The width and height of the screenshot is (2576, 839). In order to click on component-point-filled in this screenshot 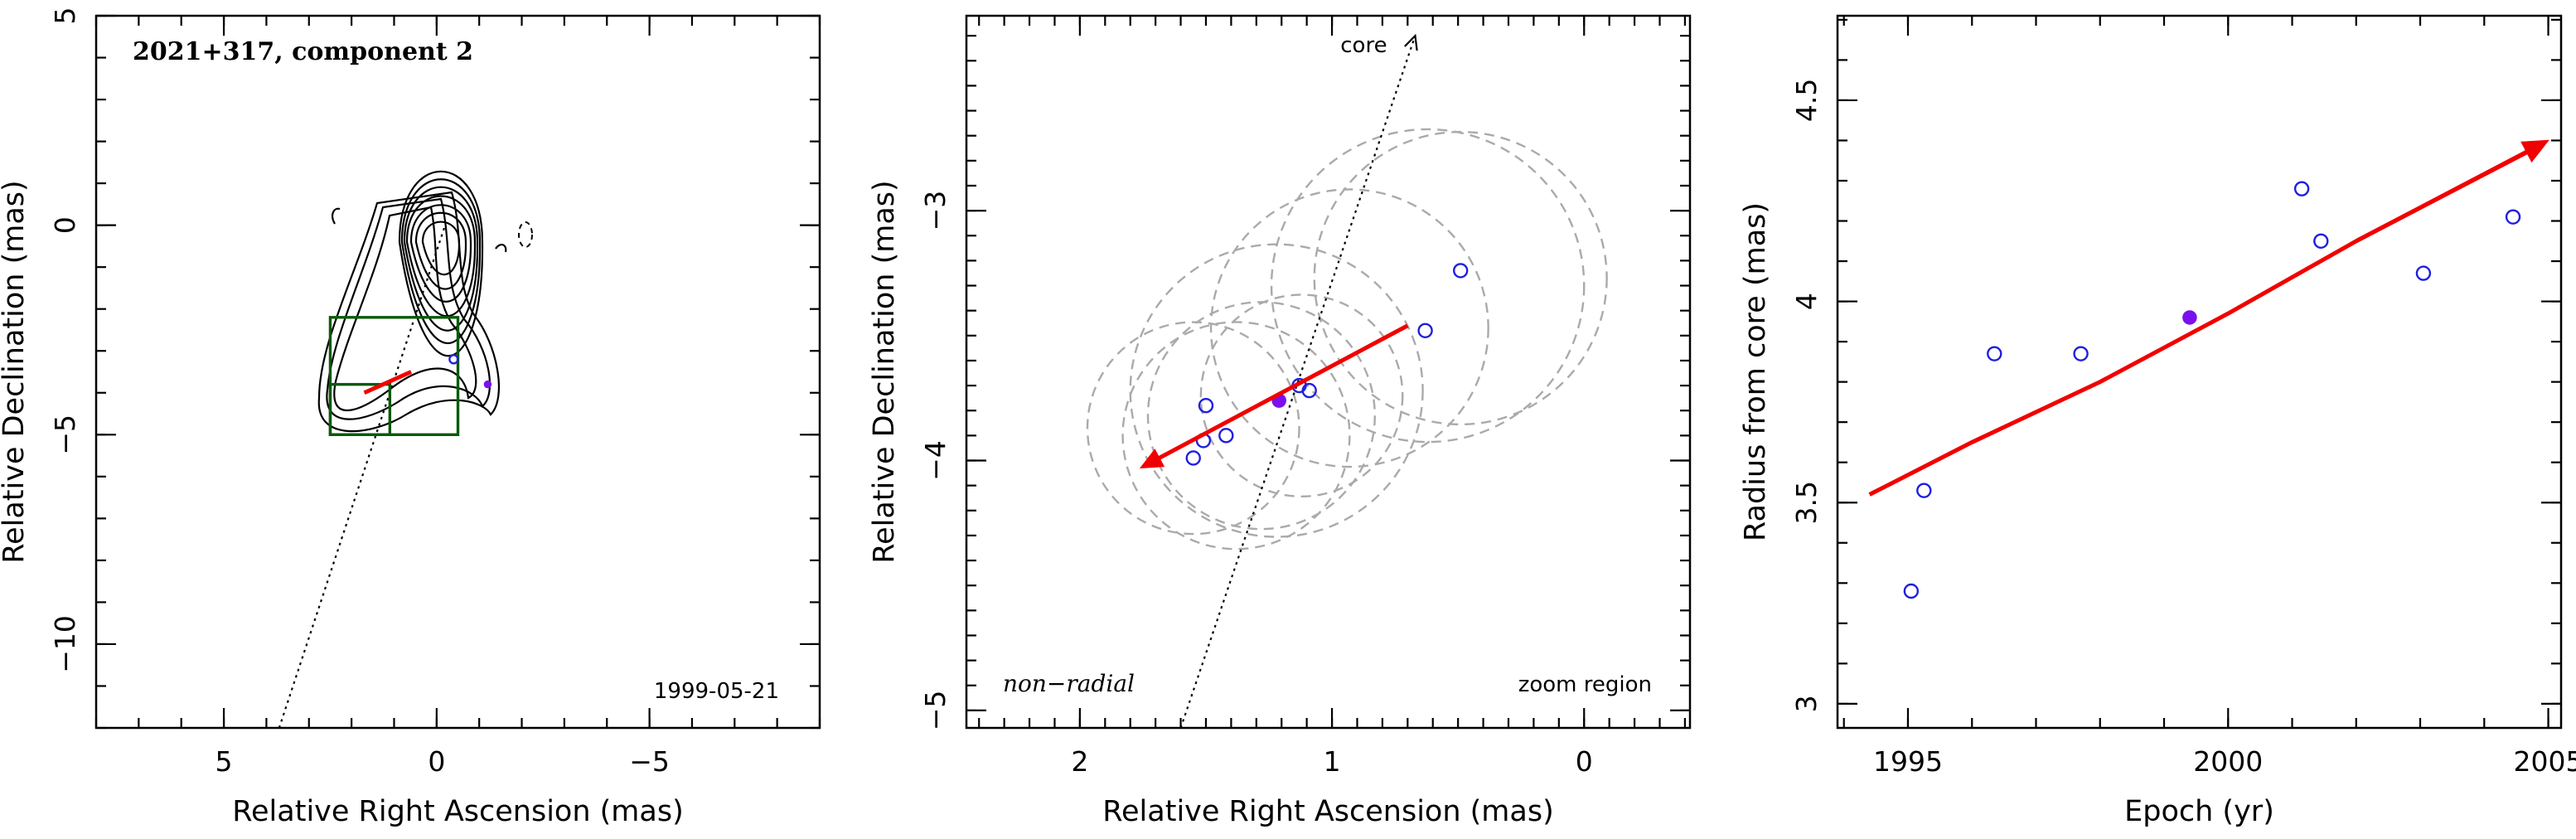, I will do `click(487, 384)`.